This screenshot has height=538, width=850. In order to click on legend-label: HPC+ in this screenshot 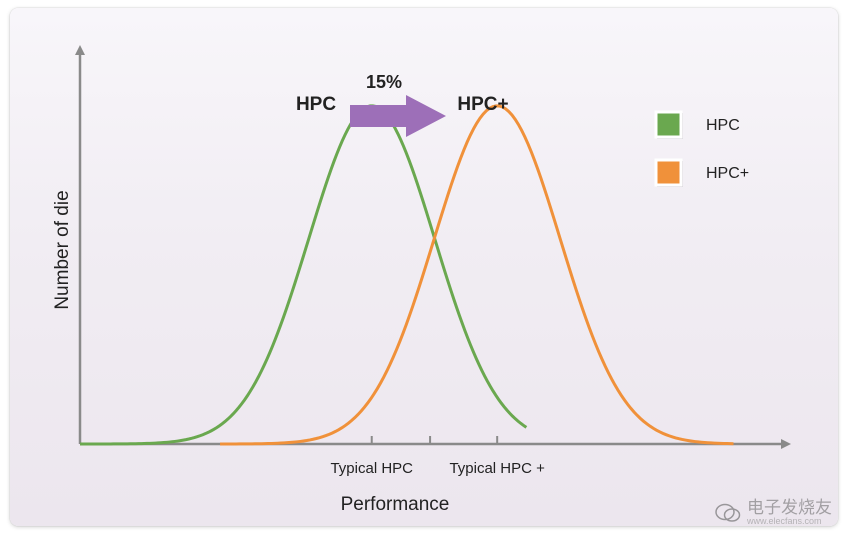, I will do `click(727, 173)`.